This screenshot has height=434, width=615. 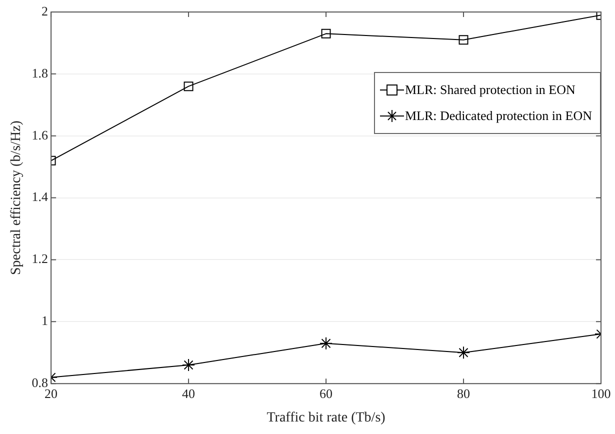 What do you see at coordinates (463, 393) in the screenshot?
I see `x-tick-label: 80` at bounding box center [463, 393].